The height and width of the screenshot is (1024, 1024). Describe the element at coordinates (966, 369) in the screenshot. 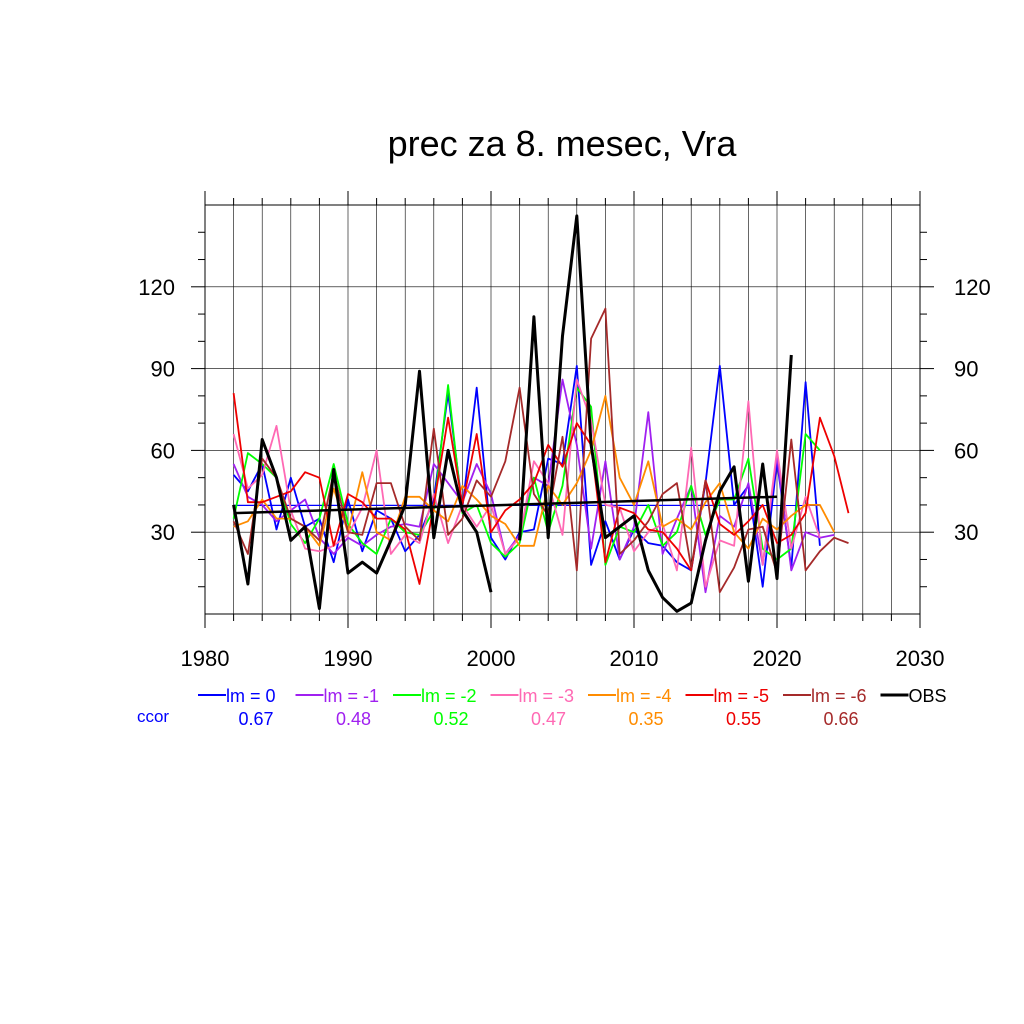

I see `y-tick-label-right: 90` at that location.